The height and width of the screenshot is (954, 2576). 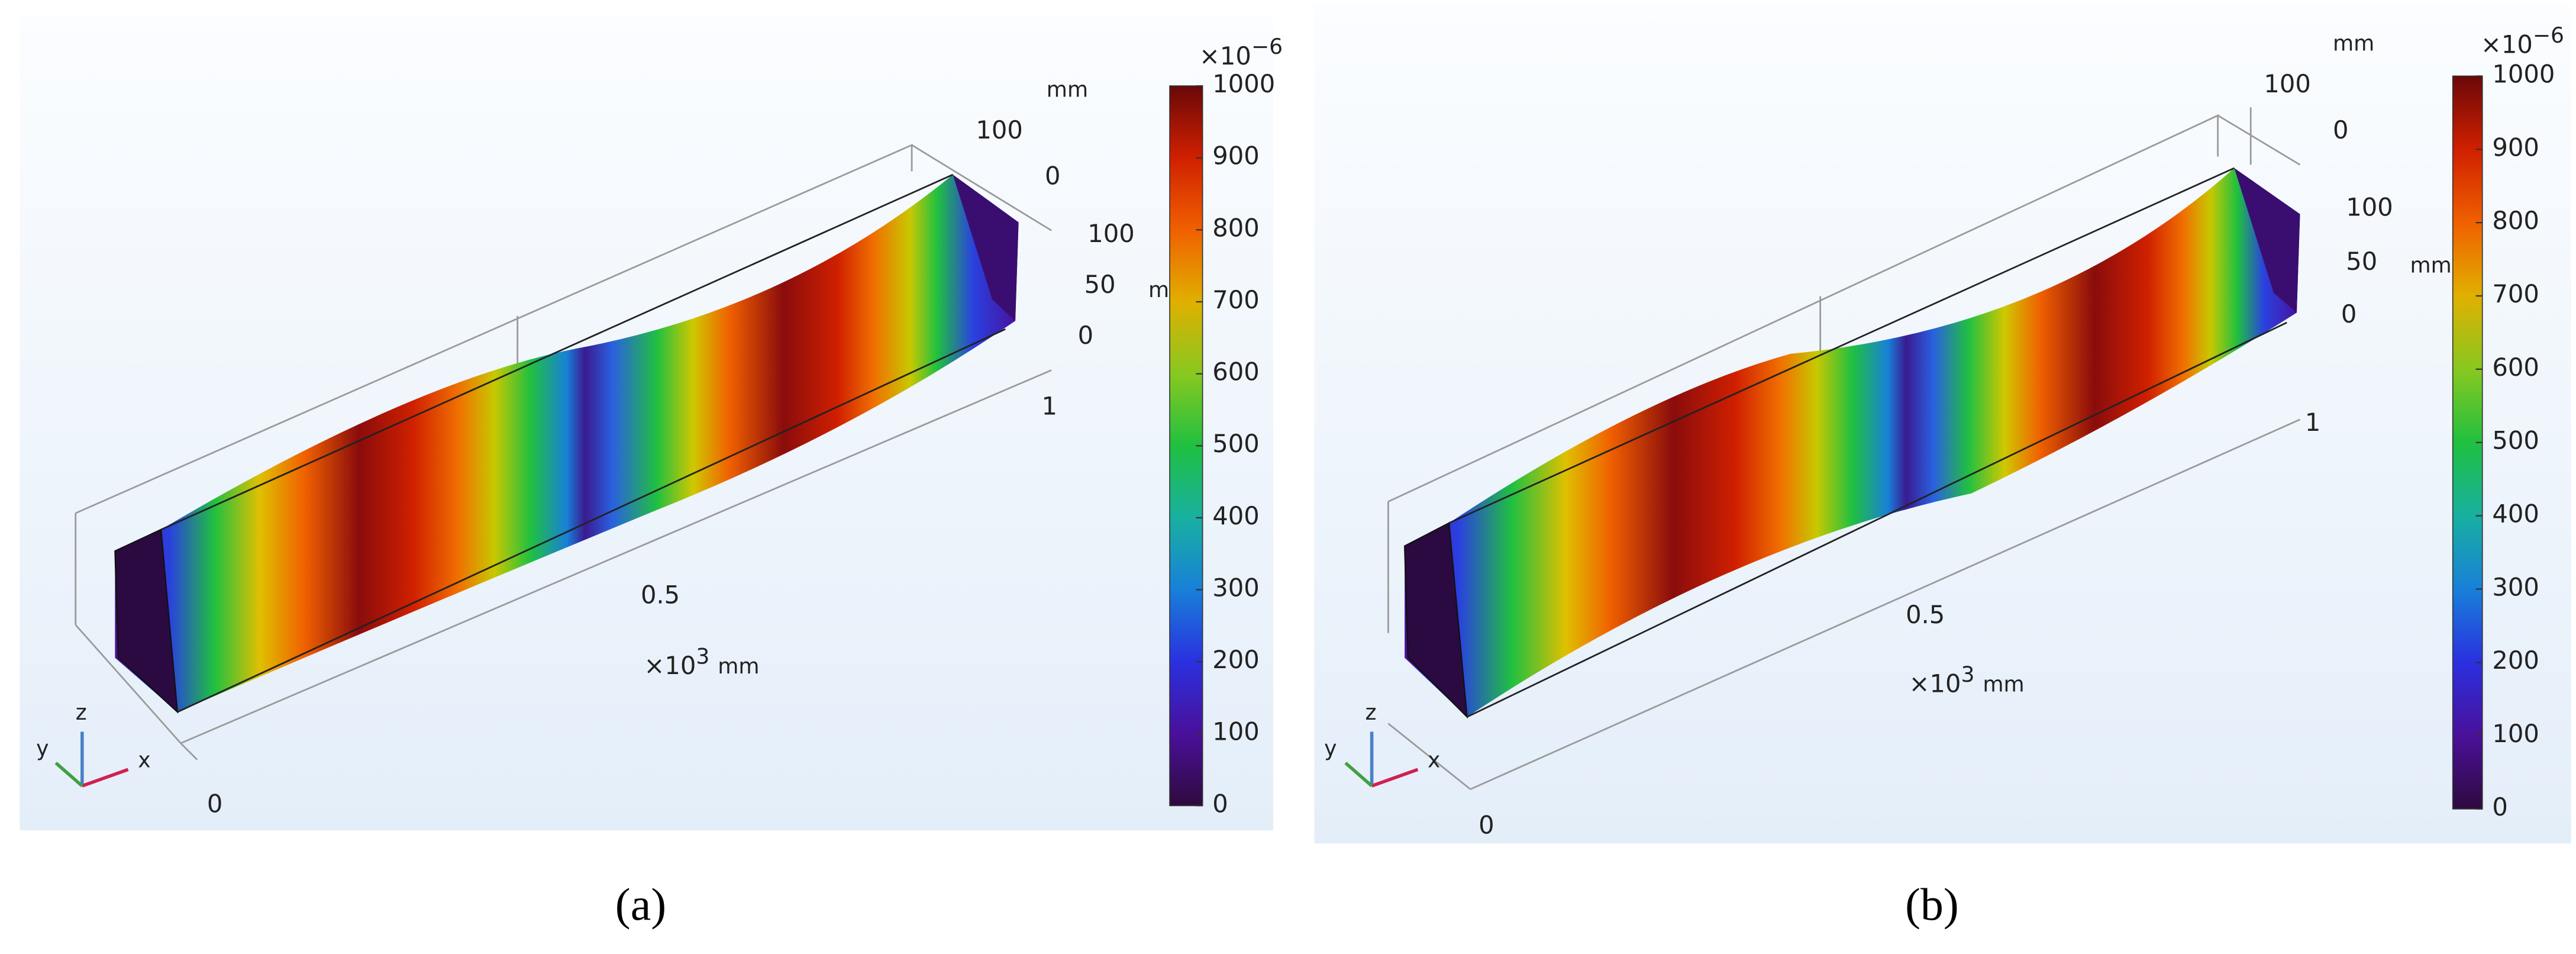 What do you see at coordinates (1932, 904) in the screenshot?
I see `caption: (b)` at bounding box center [1932, 904].